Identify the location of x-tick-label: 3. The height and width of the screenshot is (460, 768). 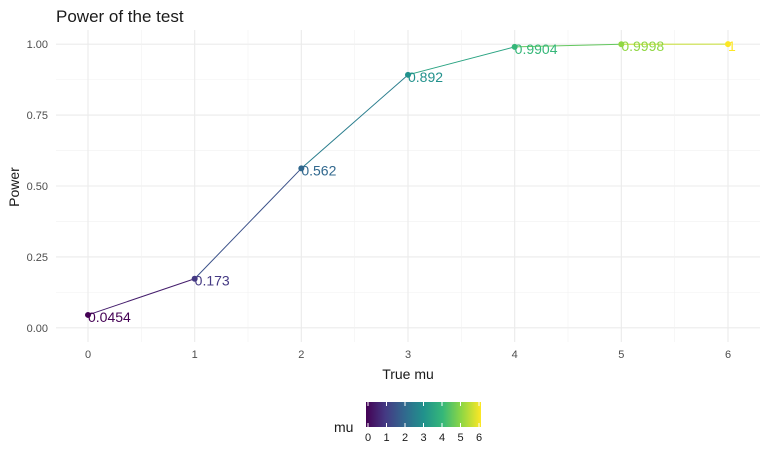
(408, 355).